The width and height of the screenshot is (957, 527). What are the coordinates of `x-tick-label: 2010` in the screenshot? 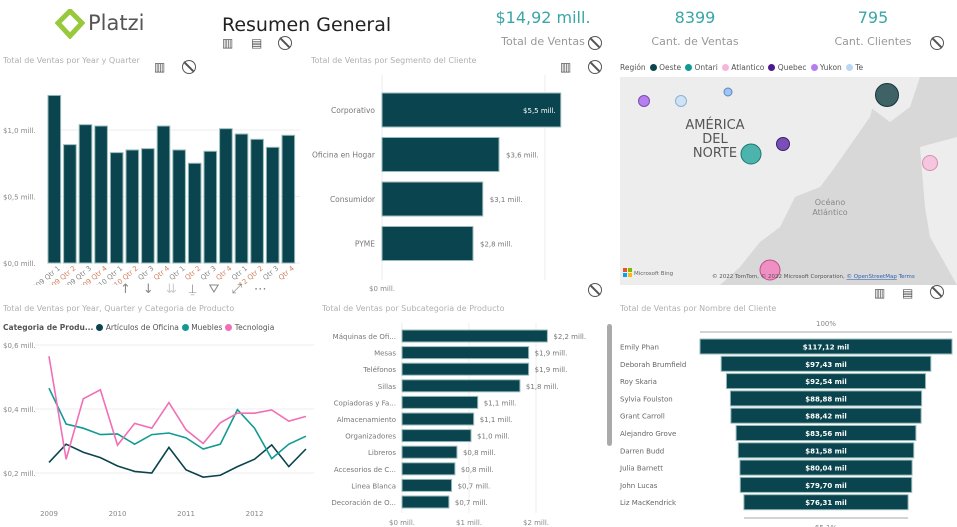 It's located at (118, 514).